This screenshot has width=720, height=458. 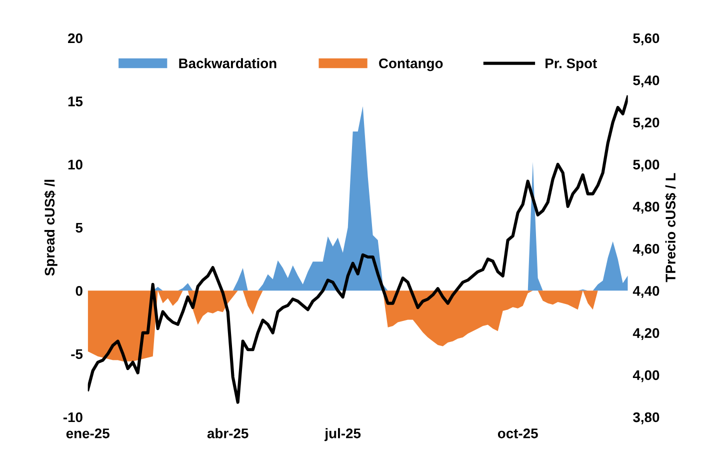 I want to click on legend-label: Backwardation, so click(x=227, y=63).